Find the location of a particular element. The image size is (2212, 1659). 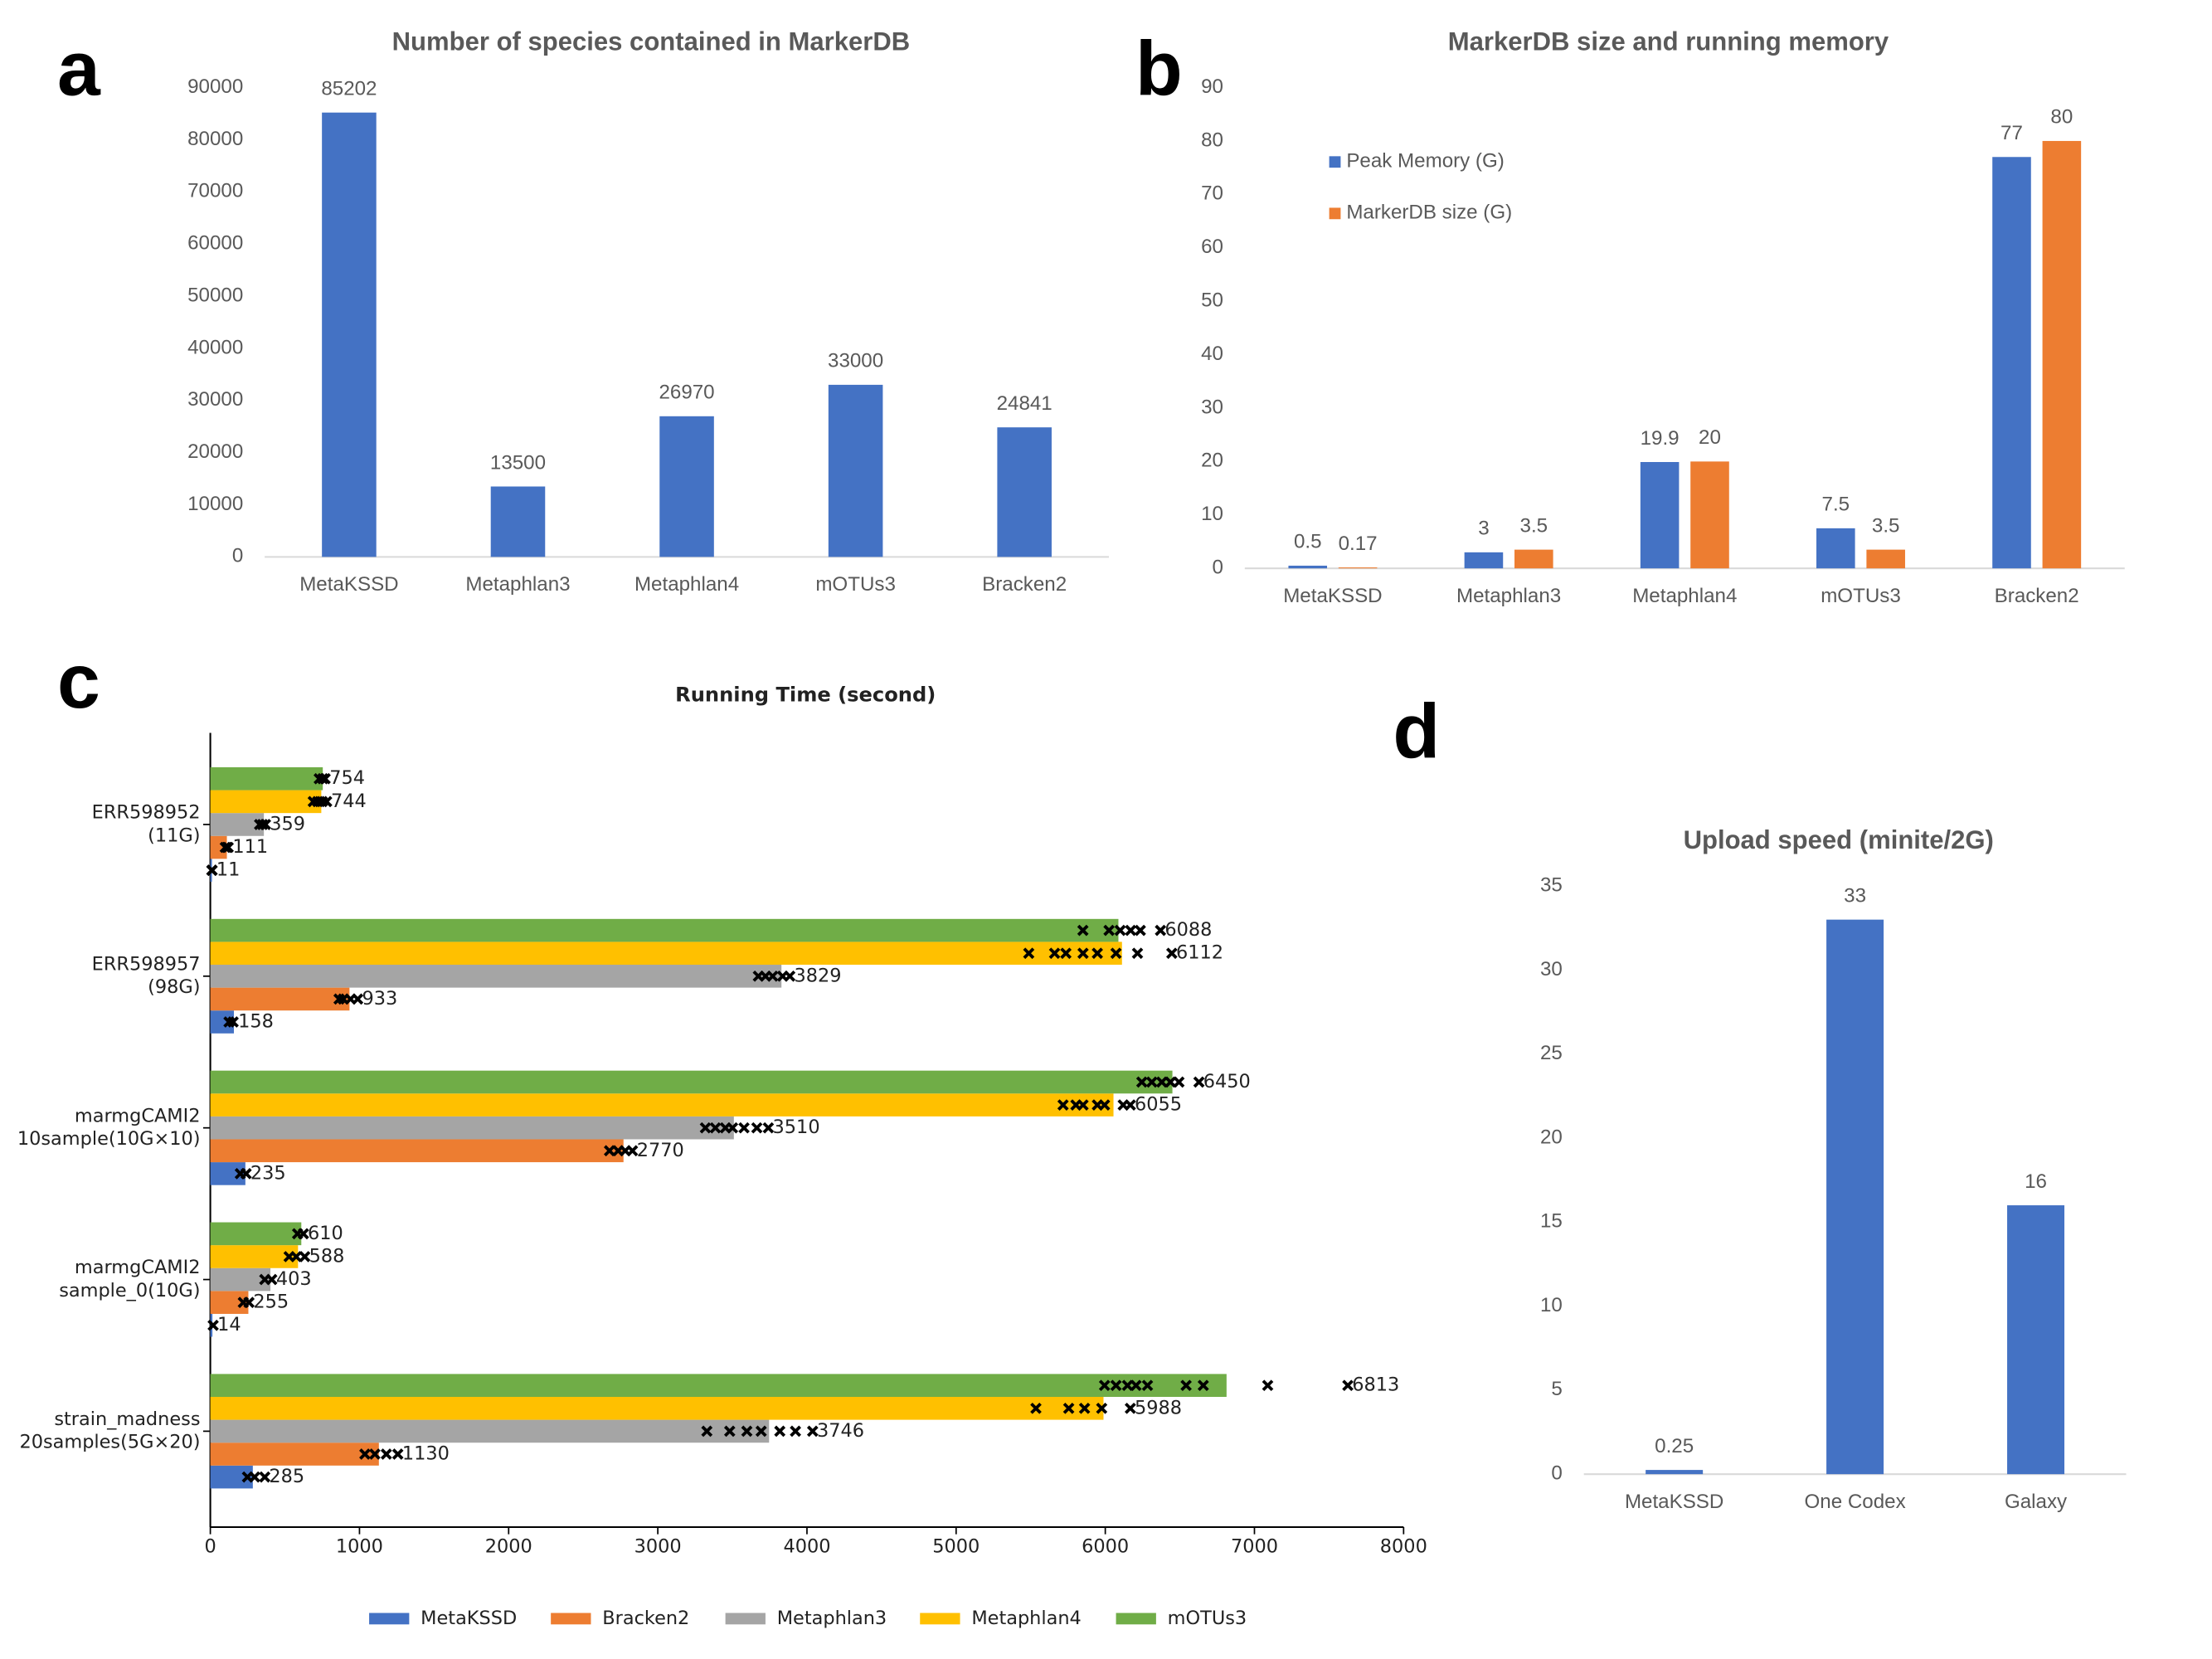

y-tick-label: 20000 is located at coordinates (215, 451).